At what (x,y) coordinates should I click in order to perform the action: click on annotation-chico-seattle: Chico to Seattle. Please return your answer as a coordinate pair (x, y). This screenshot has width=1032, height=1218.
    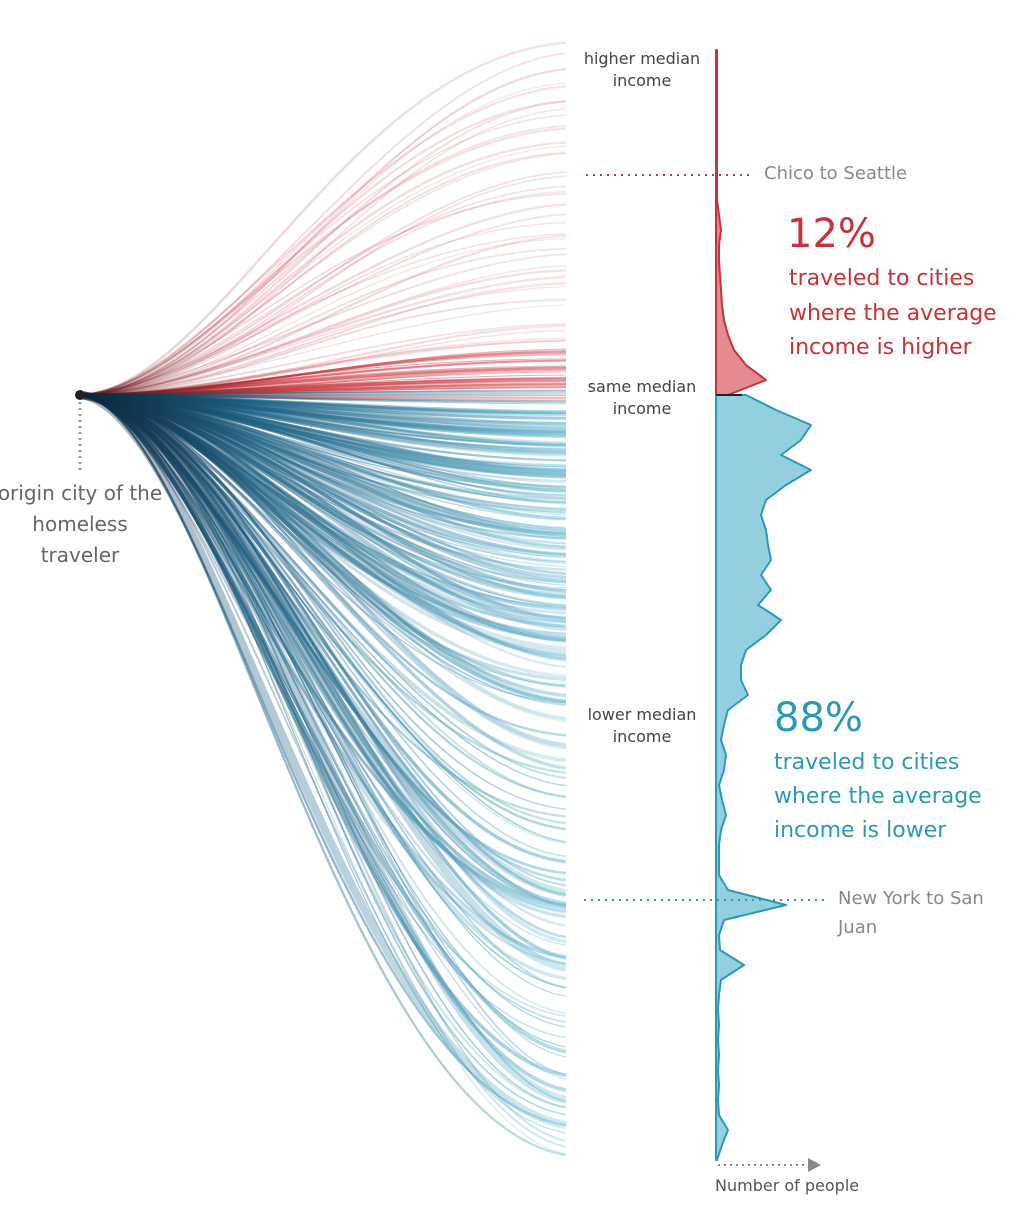
    Looking at the image, I should click on (836, 173).